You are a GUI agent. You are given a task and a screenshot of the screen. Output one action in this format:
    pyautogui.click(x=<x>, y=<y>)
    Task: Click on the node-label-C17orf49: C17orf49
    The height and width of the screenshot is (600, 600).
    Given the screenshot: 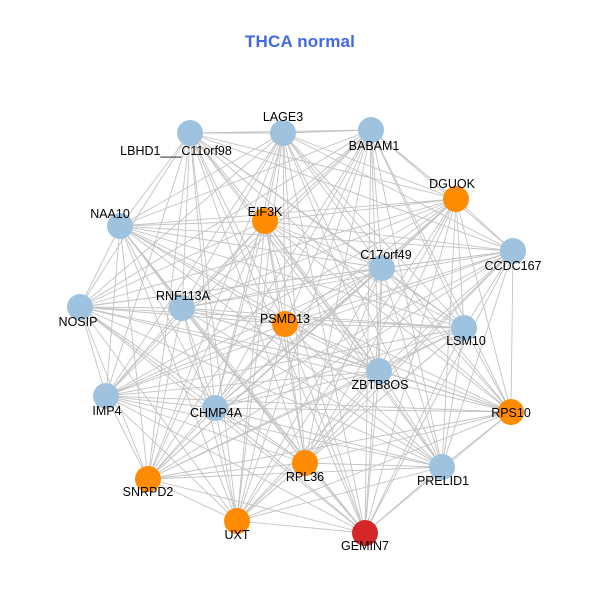 What is the action you would take?
    pyautogui.click(x=385, y=255)
    